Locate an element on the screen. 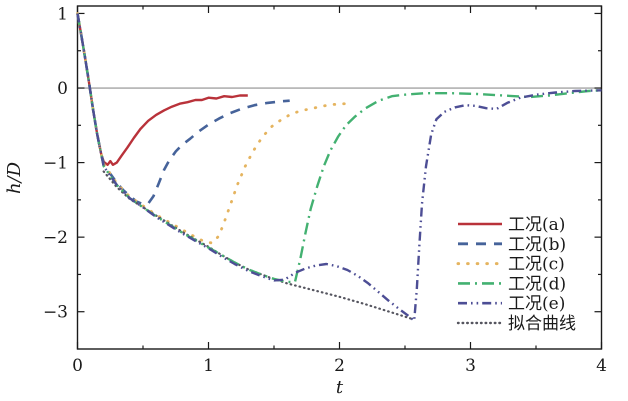 The height and width of the screenshot is (401, 628). y-axis-label: h/D is located at coordinates (14, 177).